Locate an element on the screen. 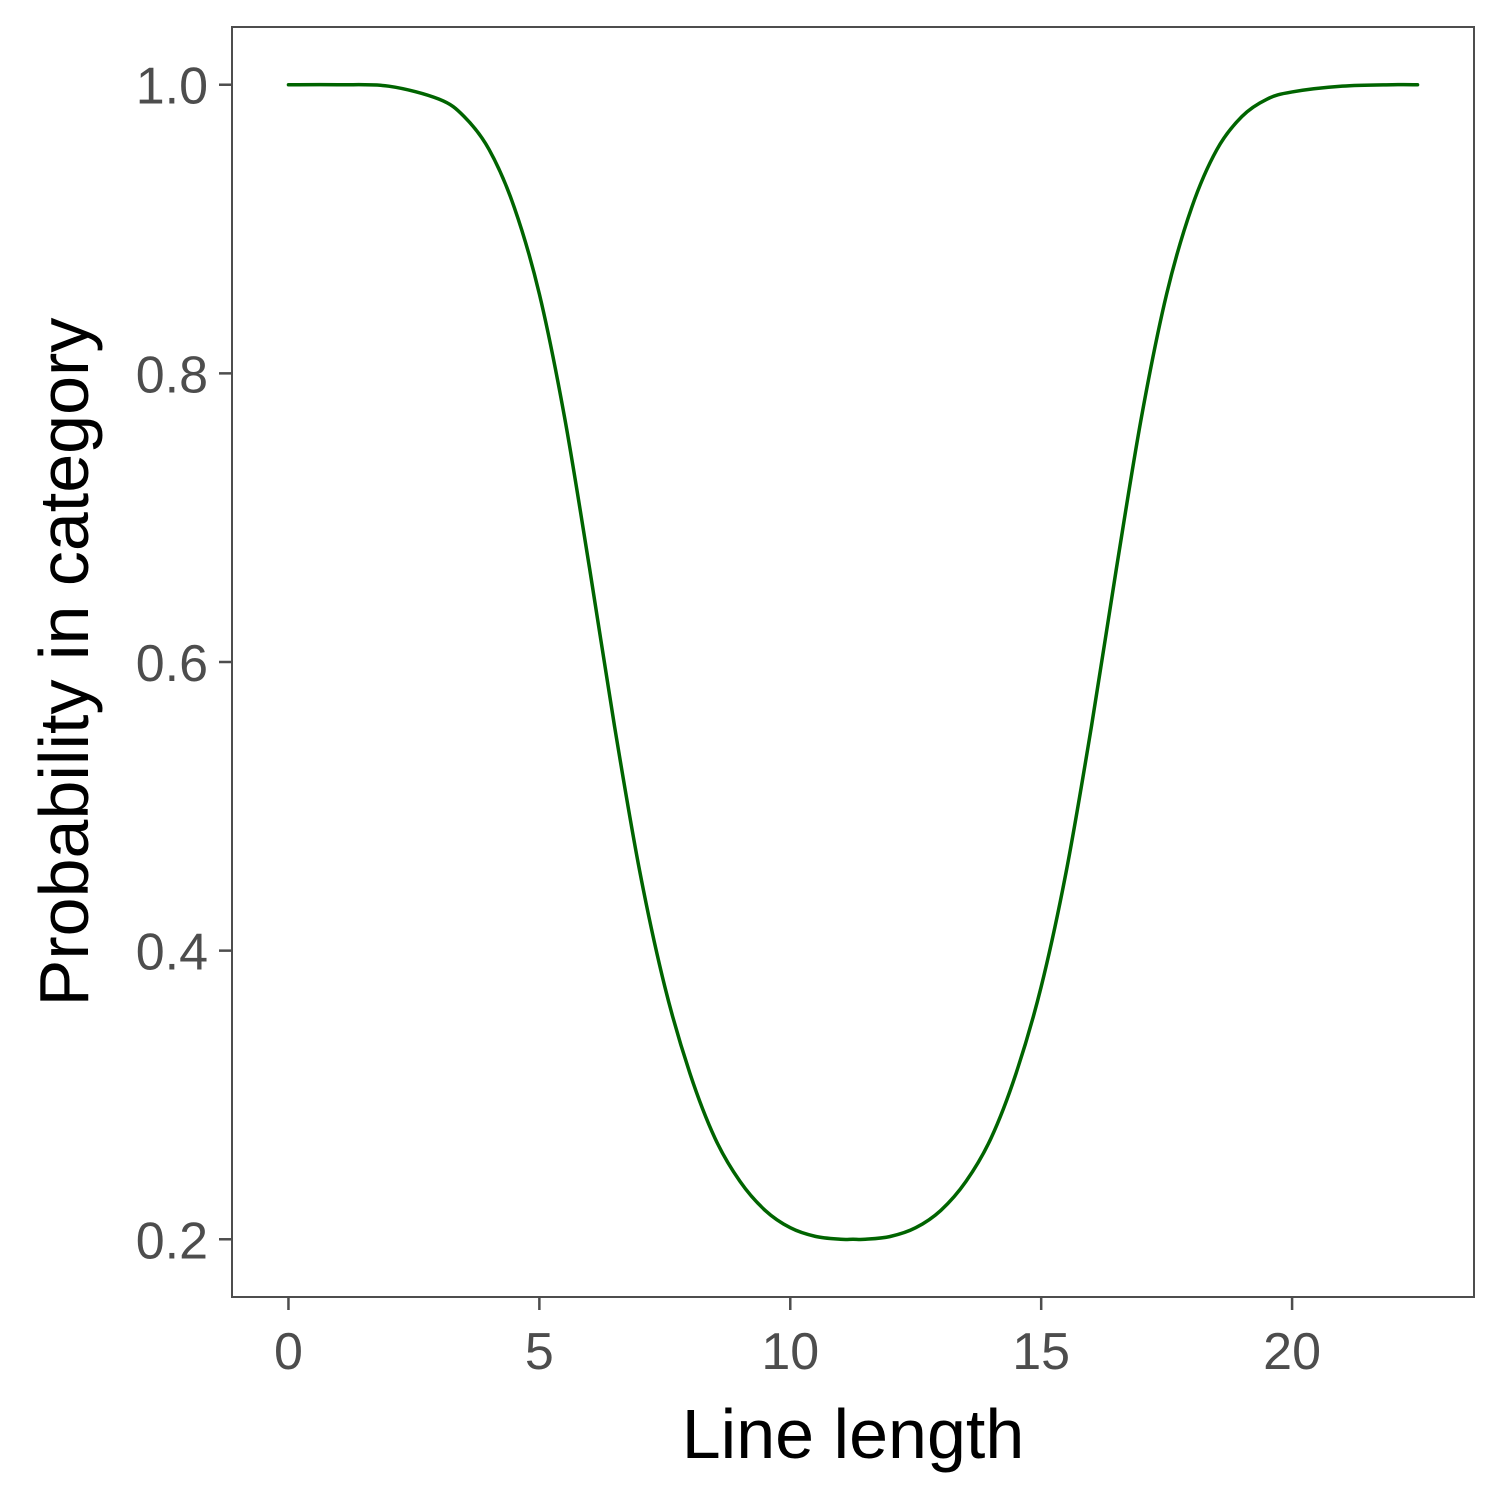 The width and height of the screenshot is (1500, 1500). y-axis: 0.2 0.4 0.6 0.8 1.0 is located at coordinates (184, 664).